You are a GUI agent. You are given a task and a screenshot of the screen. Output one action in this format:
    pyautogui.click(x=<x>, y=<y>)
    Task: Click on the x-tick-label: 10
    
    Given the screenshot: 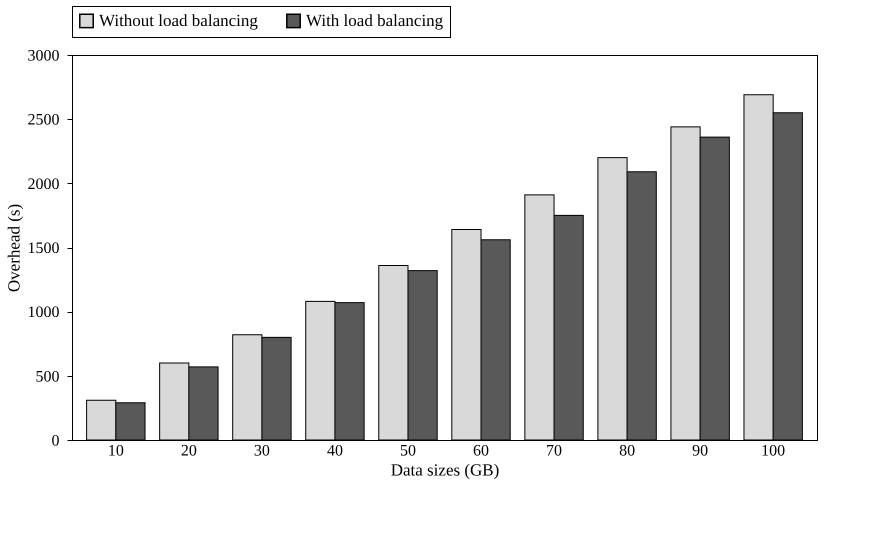 What is the action you would take?
    pyautogui.click(x=116, y=451)
    